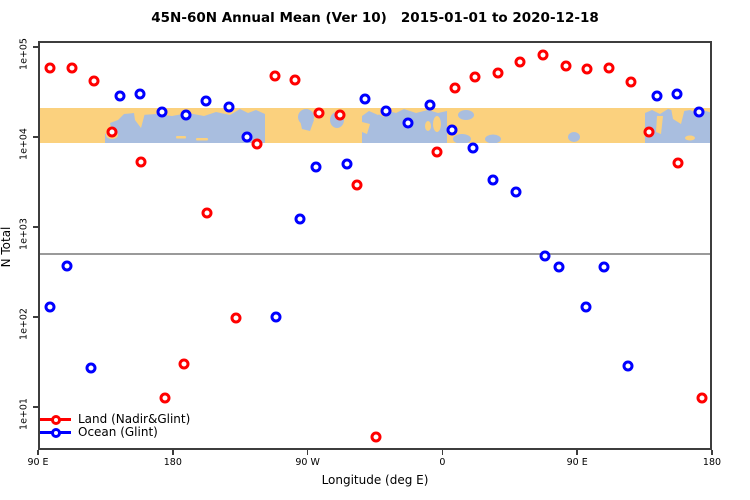  Describe the element at coordinates (375, 125) in the screenshot. I see `map-band` at that location.